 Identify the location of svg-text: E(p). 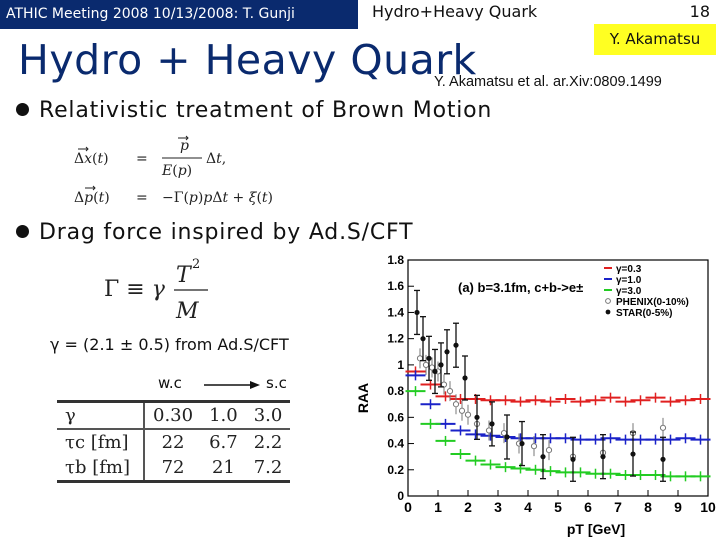
(176, 171).